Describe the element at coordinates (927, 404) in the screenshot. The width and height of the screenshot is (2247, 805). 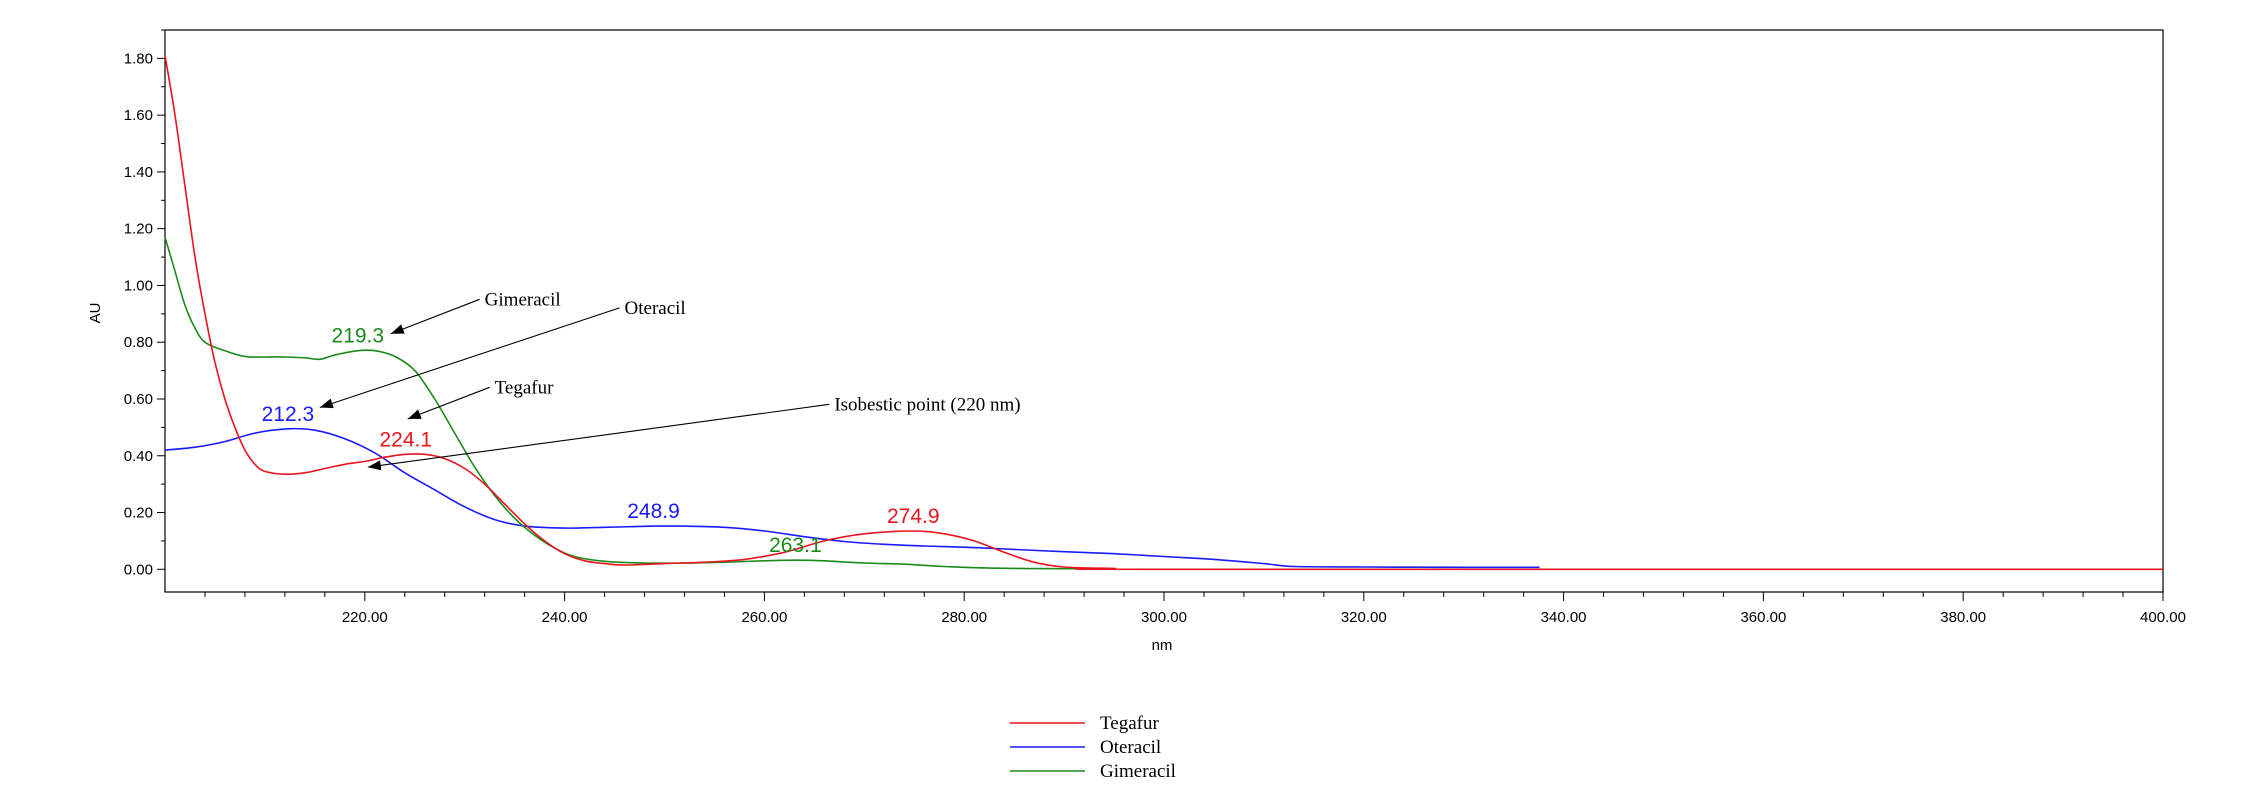
I see `annotation-text: Isobestic point (220 nm)` at that location.